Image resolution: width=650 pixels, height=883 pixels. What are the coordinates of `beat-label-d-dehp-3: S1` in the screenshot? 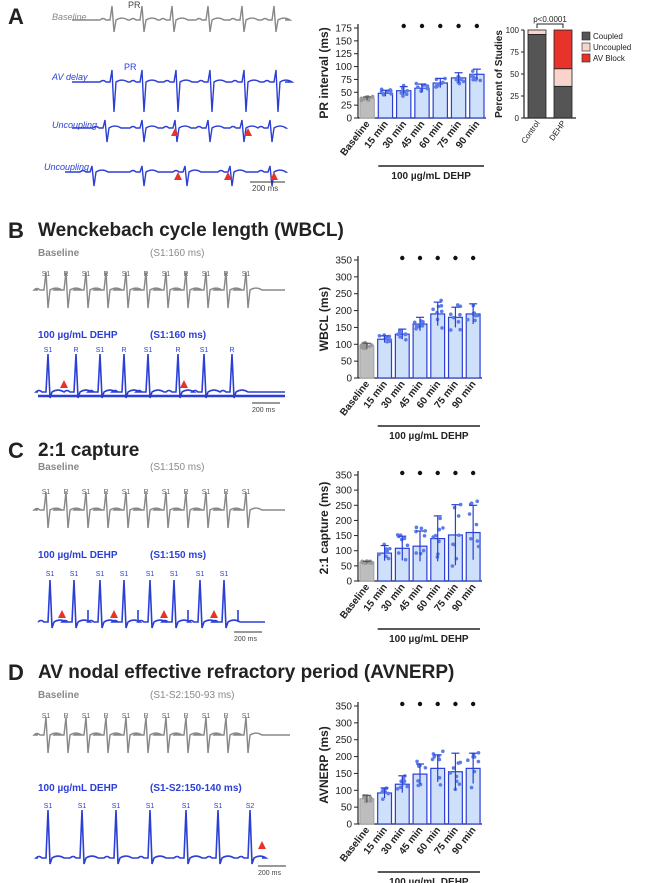 It's located at (150, 806).